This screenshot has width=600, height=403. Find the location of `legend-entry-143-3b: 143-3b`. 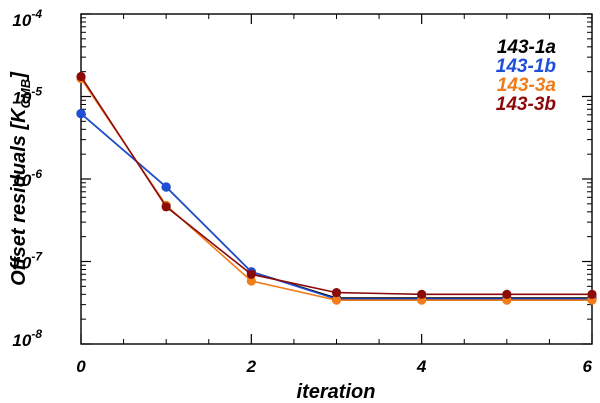

legend-entry-143-3b: 143-3b is located at coordinates (526, 104).